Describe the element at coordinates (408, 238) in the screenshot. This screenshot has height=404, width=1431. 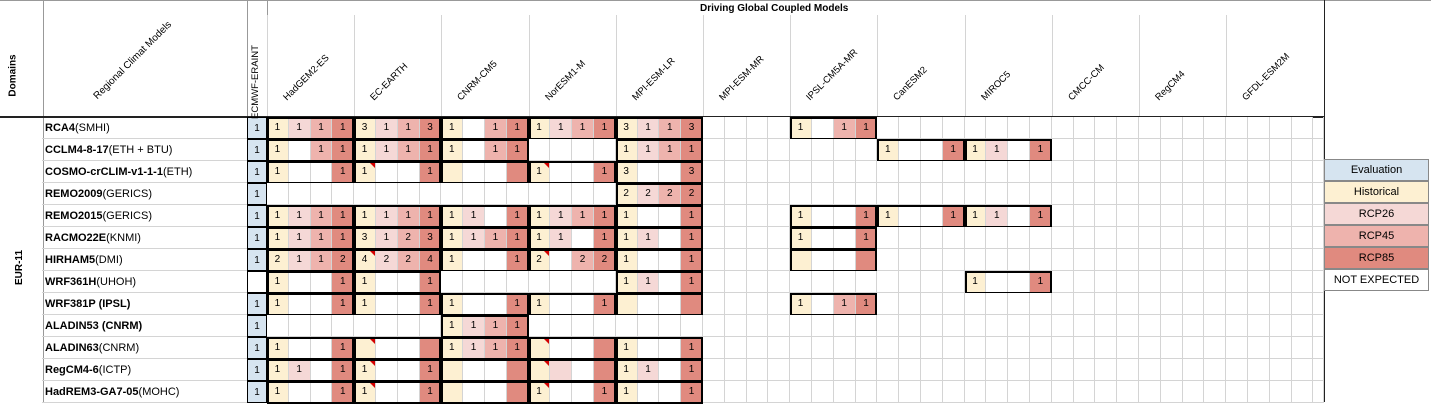
I see `model-cell: 2` at that location.